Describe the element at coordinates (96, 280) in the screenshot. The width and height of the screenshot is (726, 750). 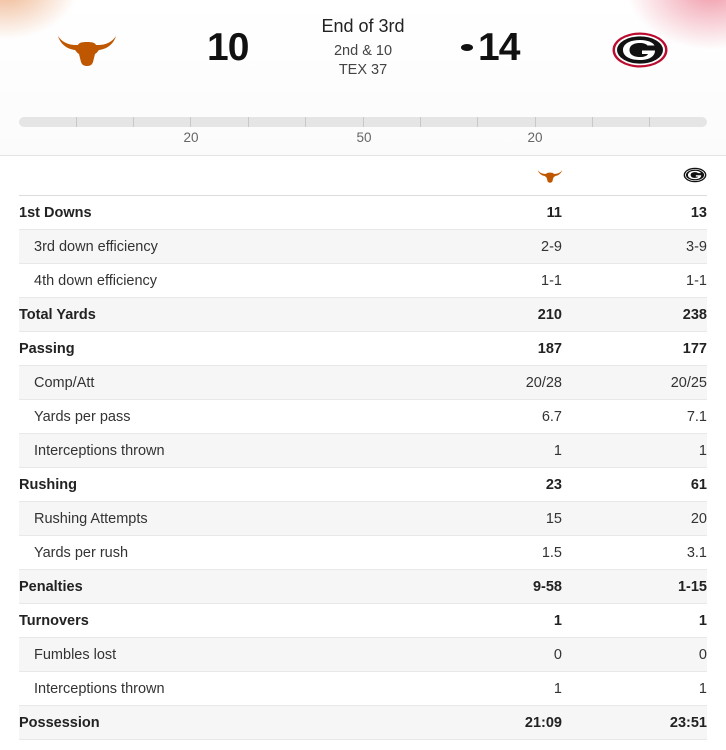
I see `stat-label: 4th down efficiency` at that location.